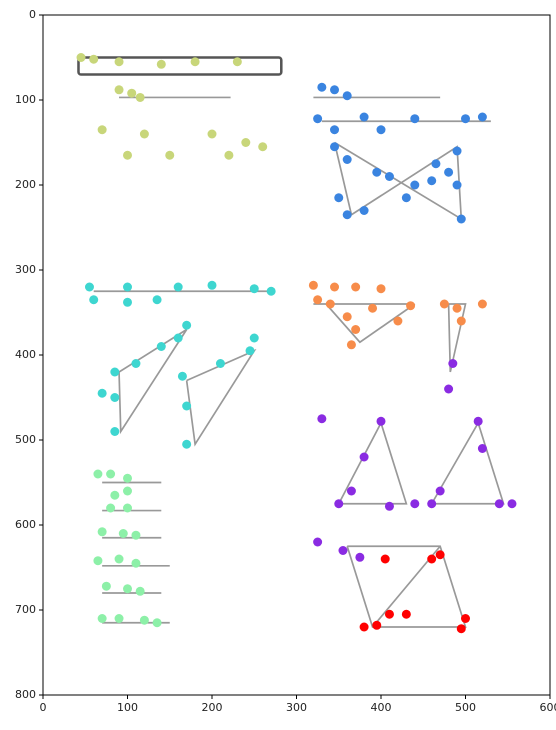 Image resolution: width=556 pixels, height=730 pixels. What do you see at coordinates (25, 99) in the screenshot?
I see `y-tick-label: 100` at bounding box center [25, 99].